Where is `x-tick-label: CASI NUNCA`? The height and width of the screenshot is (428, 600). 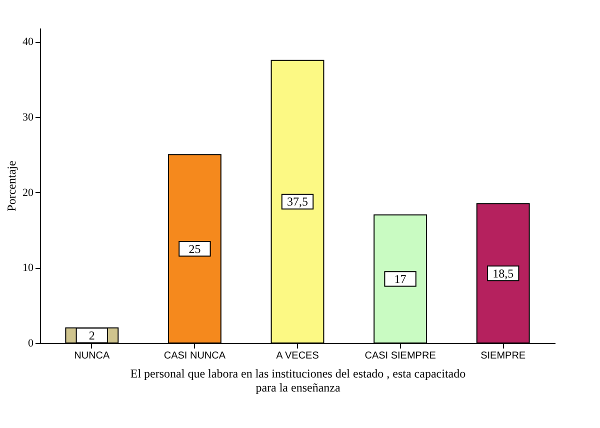 x-tick-label: CASI NUNCA is located at coordinates (195, 356).